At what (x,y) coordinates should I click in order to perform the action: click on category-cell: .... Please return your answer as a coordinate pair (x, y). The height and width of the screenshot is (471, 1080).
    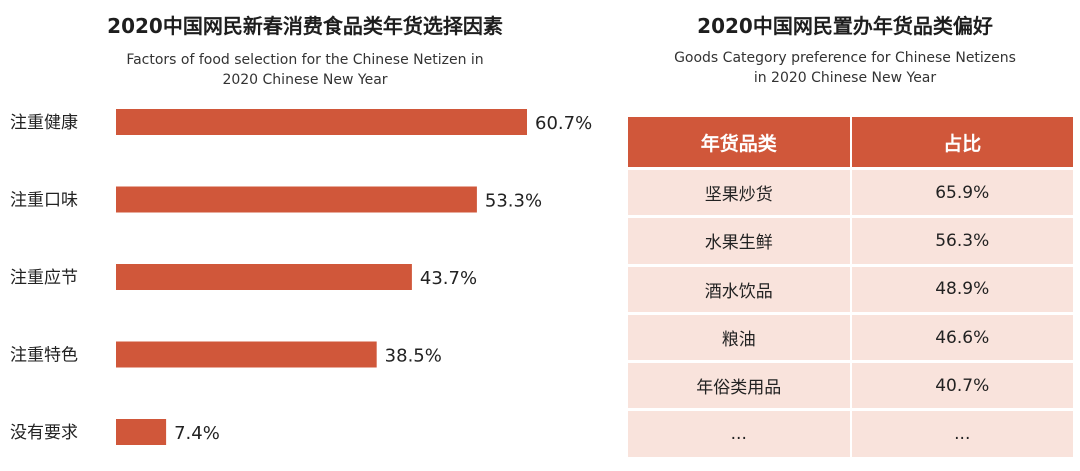
    Looking at the image, I should click on (740, 432).